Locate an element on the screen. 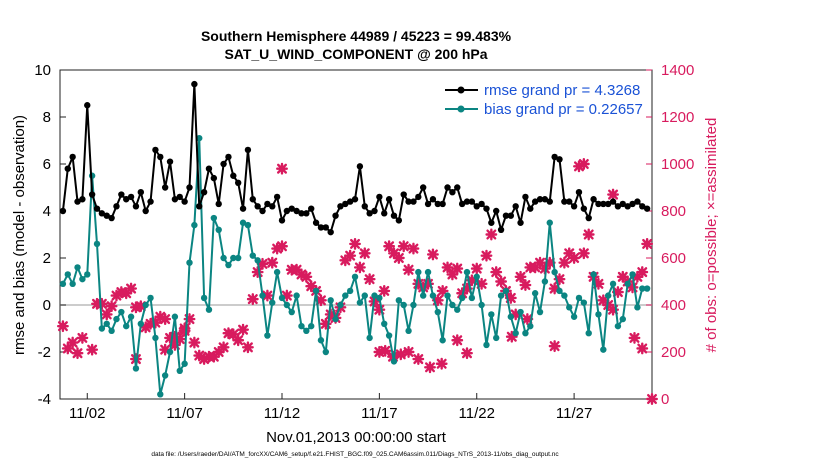 This screenshot has height=470, width=830. x-tick-label: 11/02 is located at coordinates (87, 413).